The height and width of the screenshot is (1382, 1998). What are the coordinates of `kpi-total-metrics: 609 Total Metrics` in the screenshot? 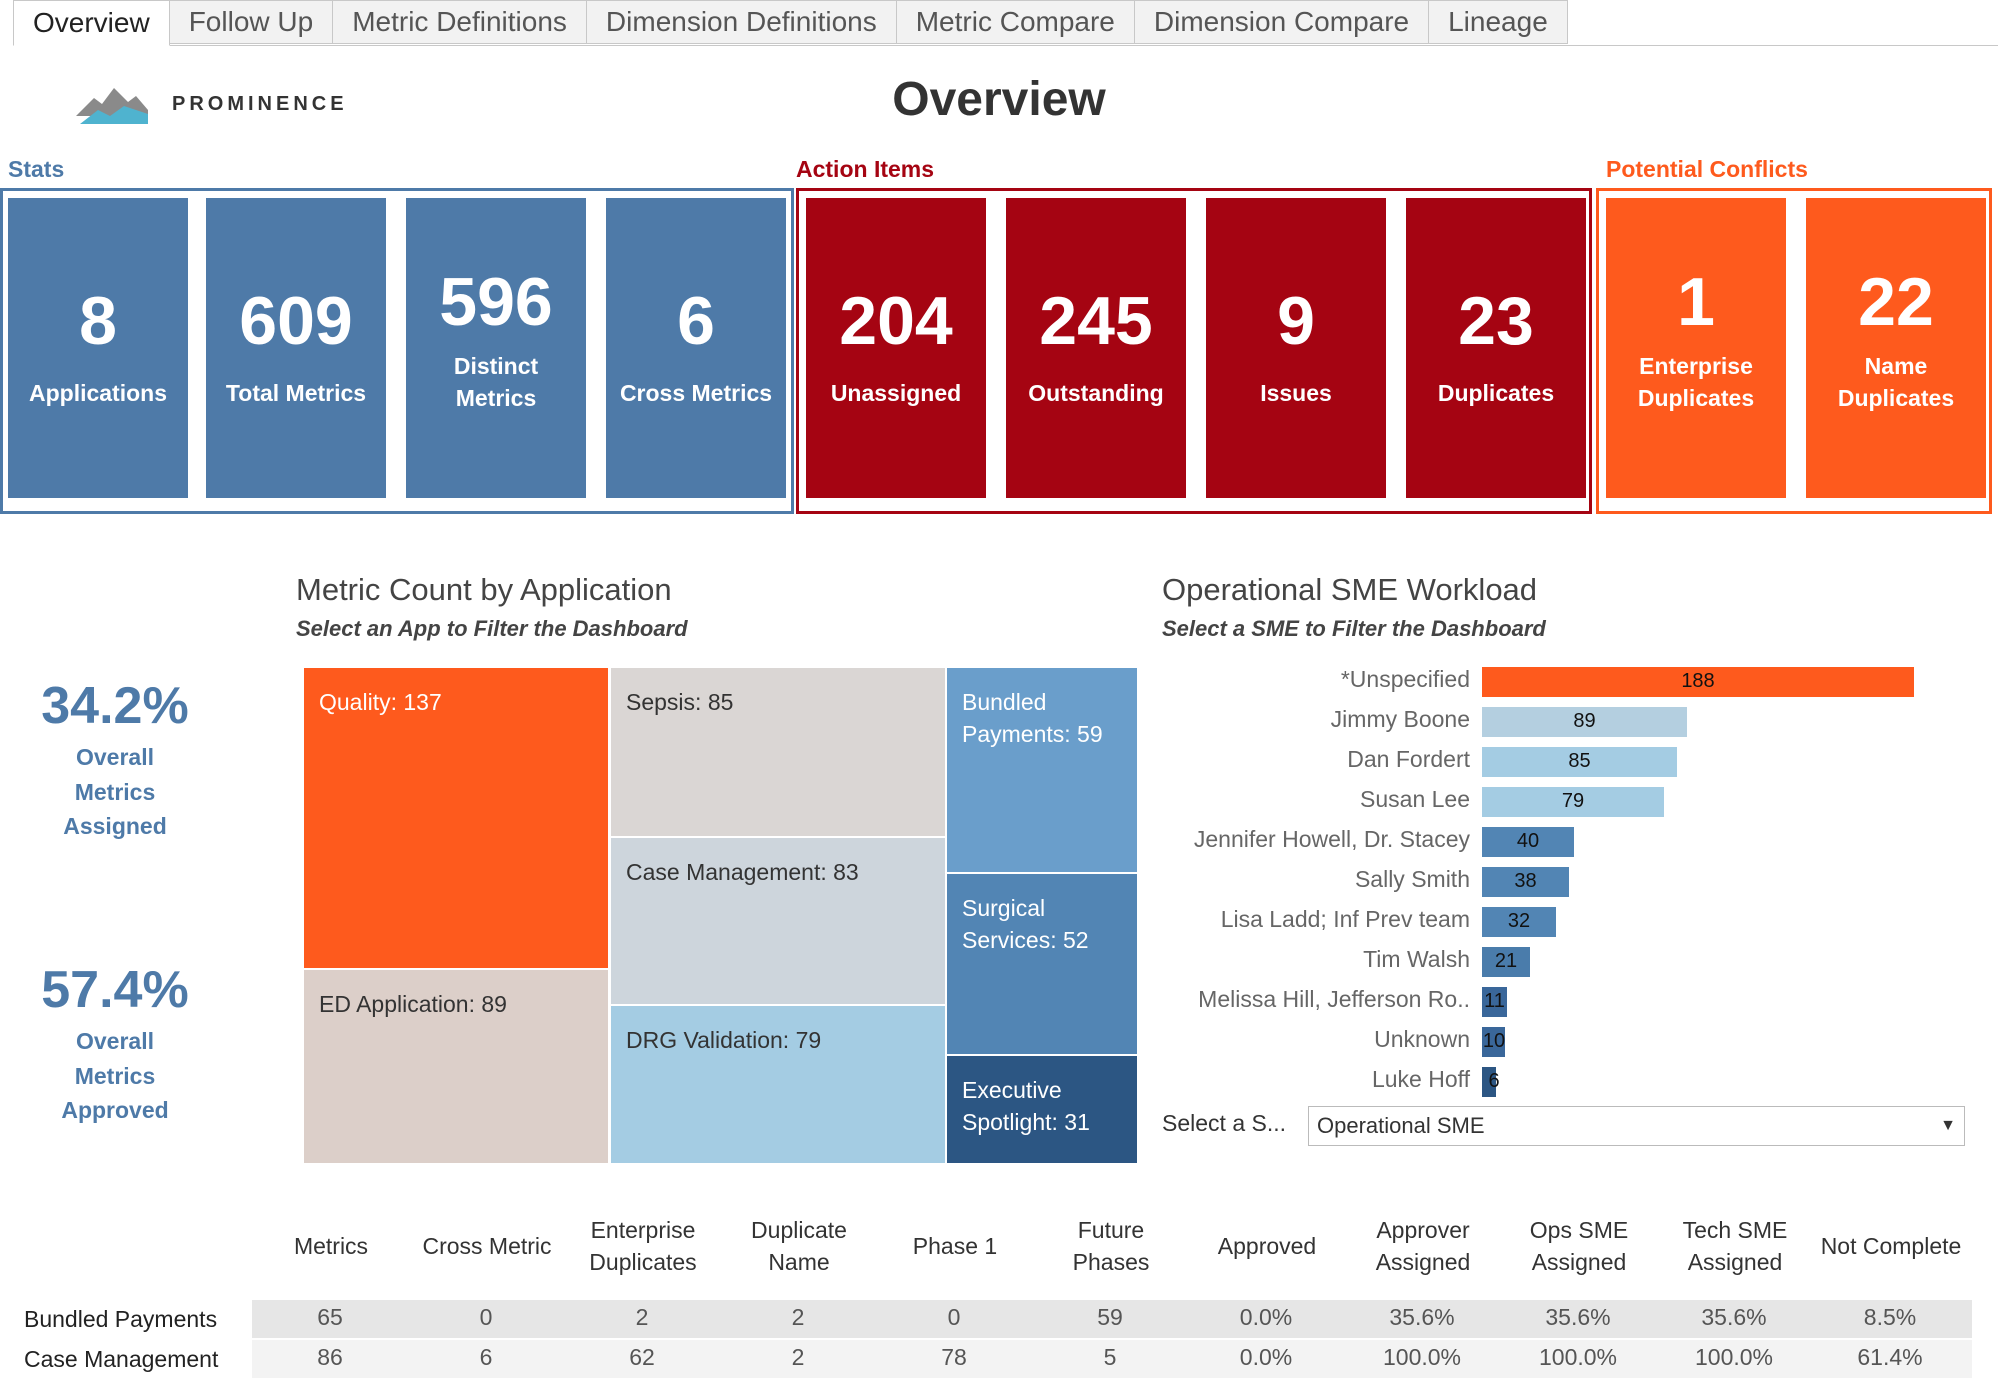 It's located at (296, 348).